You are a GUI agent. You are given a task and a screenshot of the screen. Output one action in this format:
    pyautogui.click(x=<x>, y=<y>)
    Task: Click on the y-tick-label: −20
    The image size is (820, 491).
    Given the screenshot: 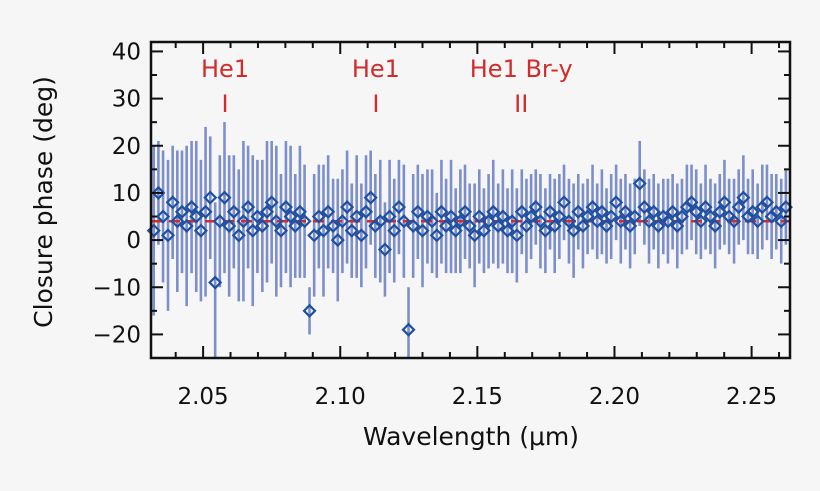 What is the action you would take?
    pyautogui.click(x=116, y=335)
    